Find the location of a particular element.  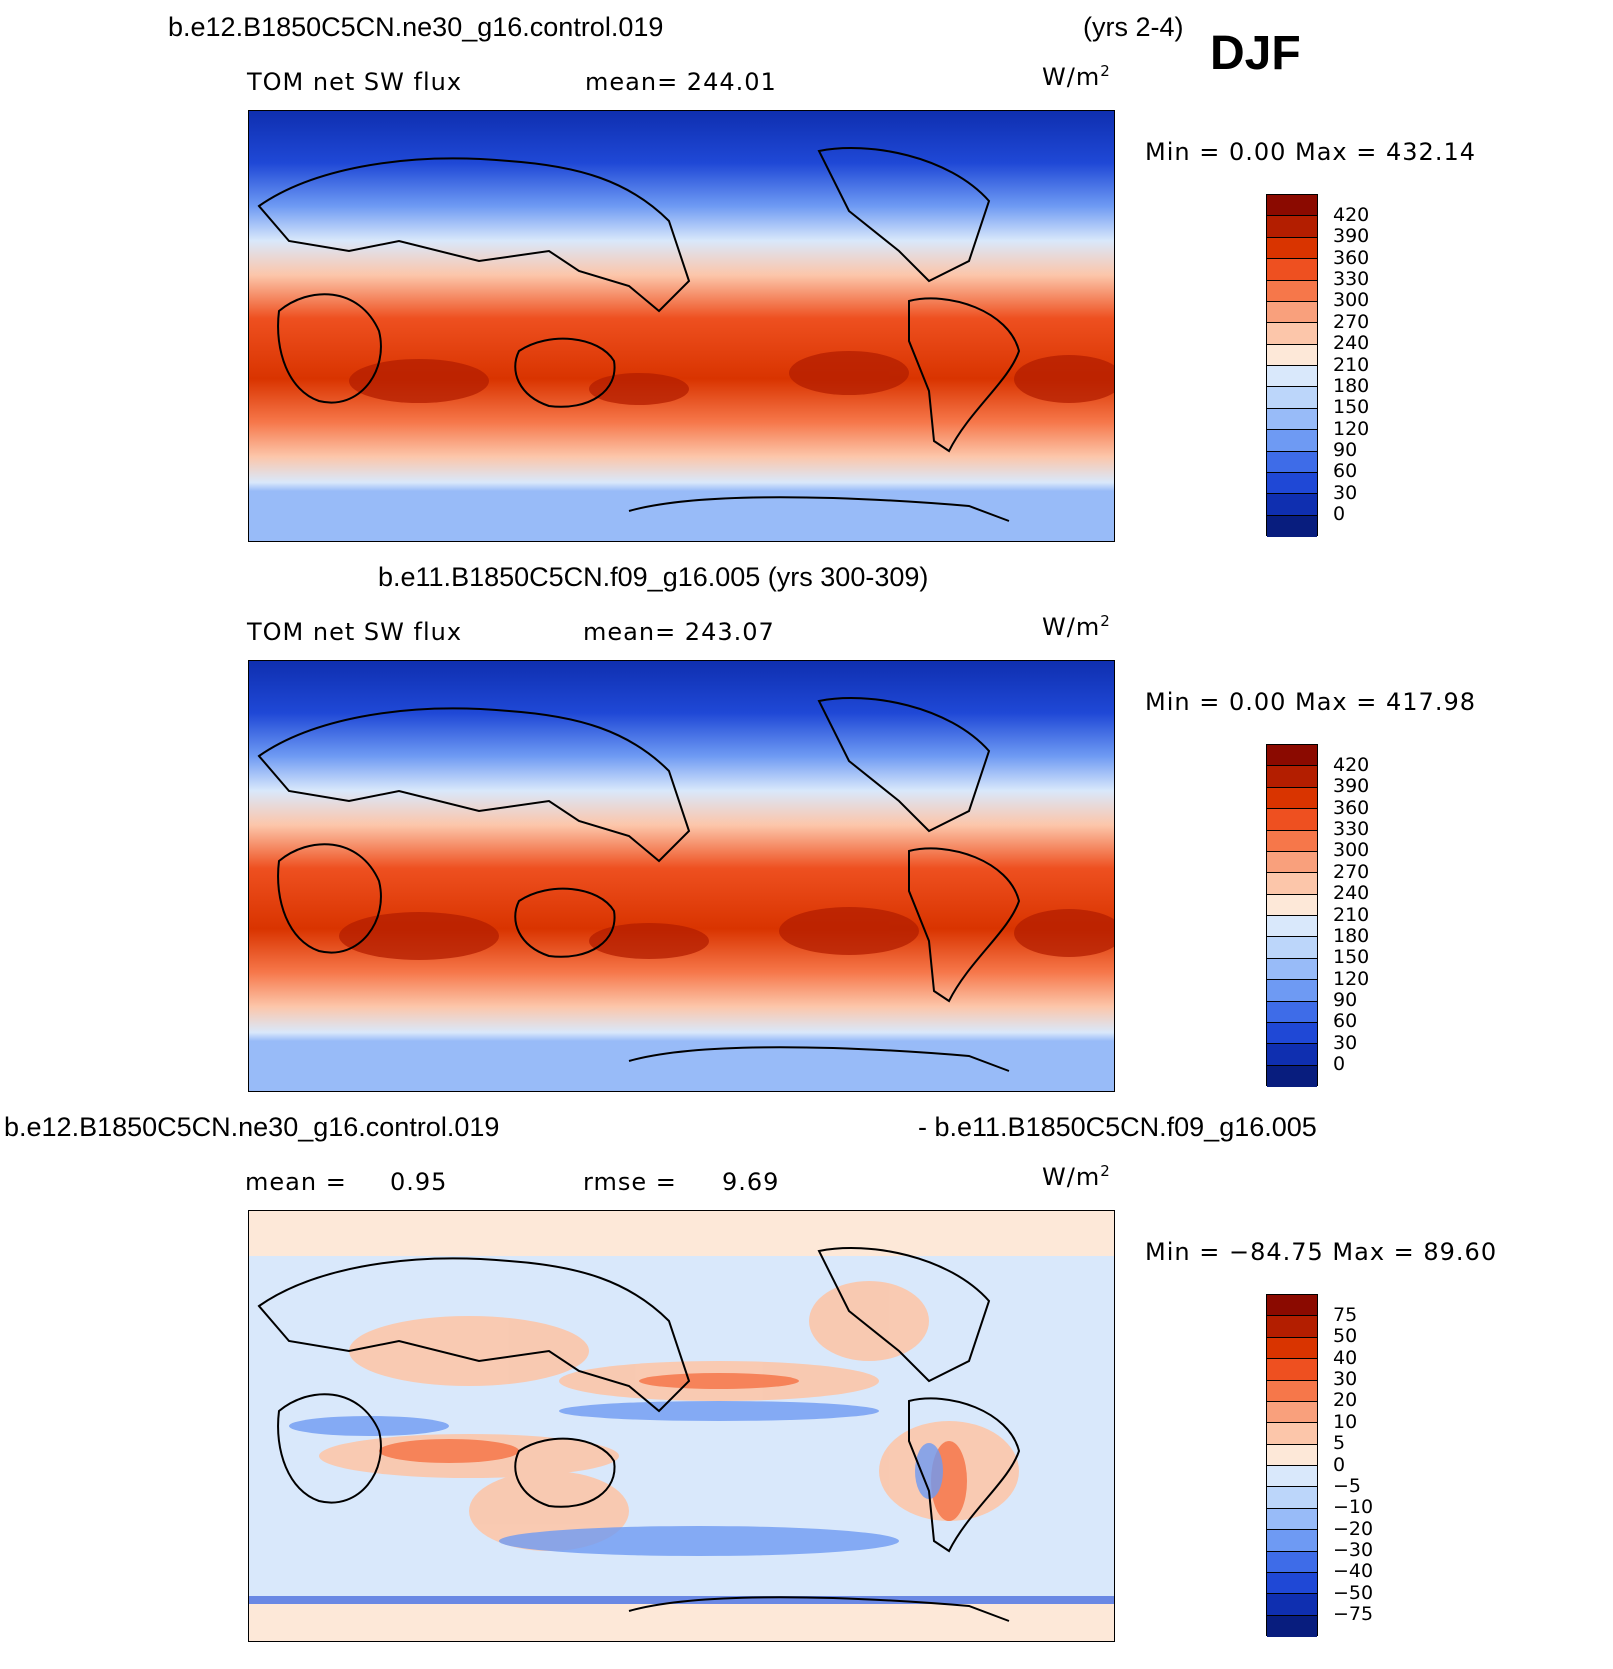

case1-title: b.e12.B1850C5CN.ne30_g16.control.019 is located at coordinates (416, 27).